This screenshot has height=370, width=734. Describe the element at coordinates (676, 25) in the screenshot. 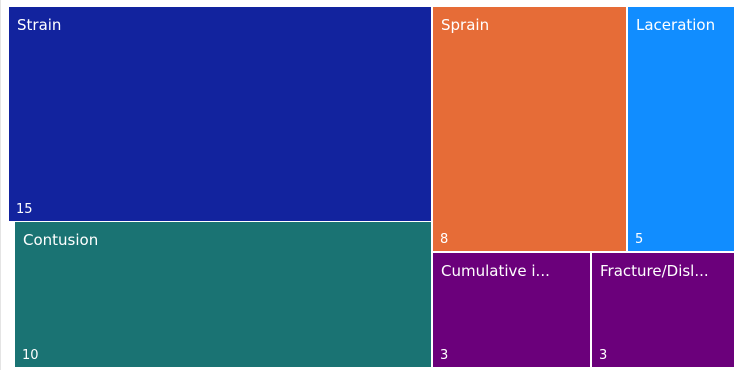

I see `tile-label: Laceration` at that location.